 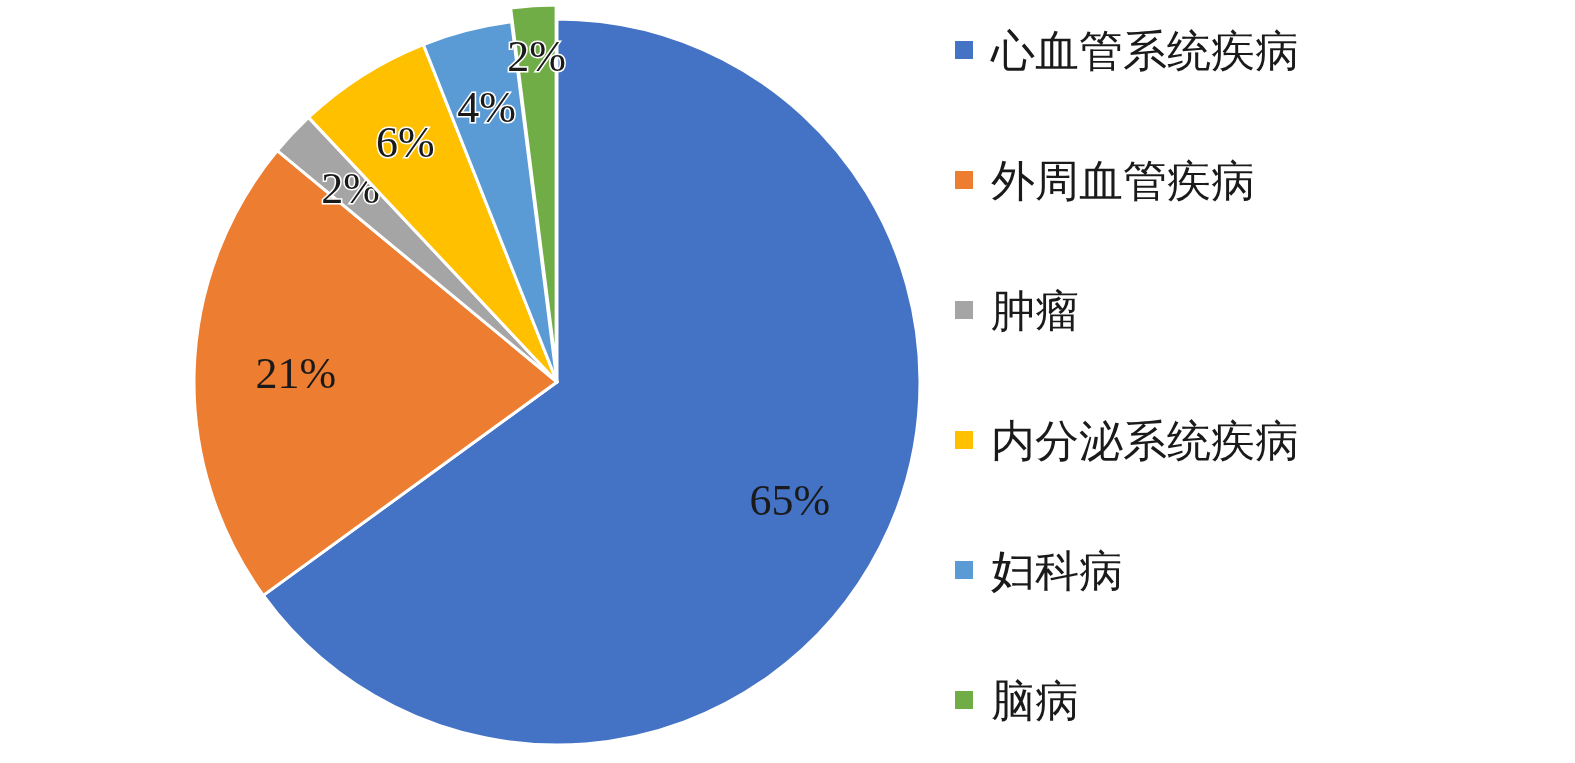 I want to click on data-label: 65%, so click(x=790, y=501).